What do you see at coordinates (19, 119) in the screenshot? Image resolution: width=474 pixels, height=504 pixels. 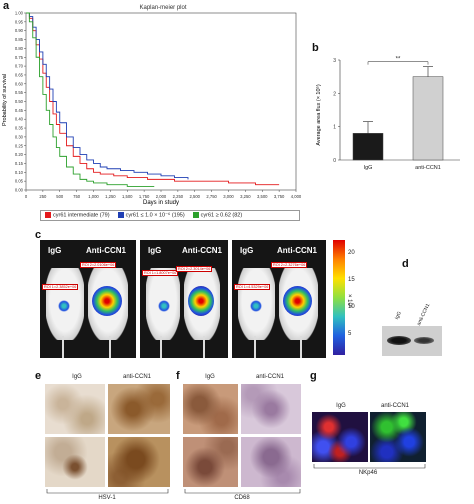 I see `km-y-tick-label: 0.40` at bounding box center [19, 119].